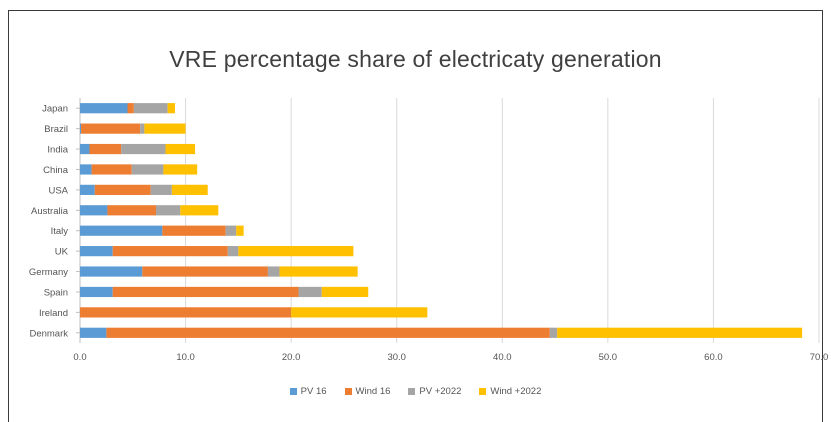  I want to click on x-tick-label: 10.0, so click(185, 357).